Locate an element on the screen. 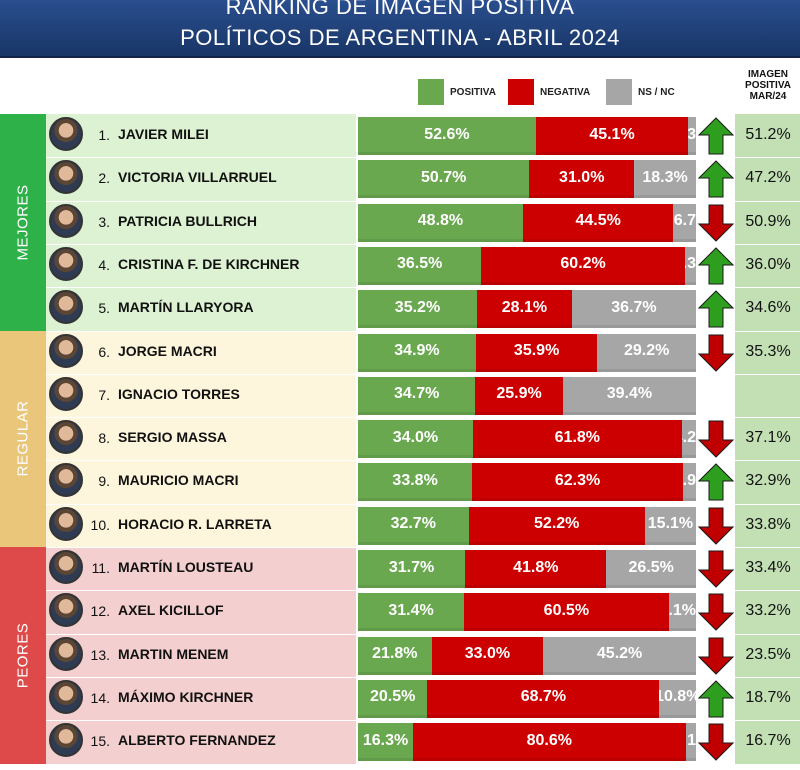 The width and height of the screenshot is (800, 770). bar-segment-nsnc: 15.1% is located at coordinates (670, 525).